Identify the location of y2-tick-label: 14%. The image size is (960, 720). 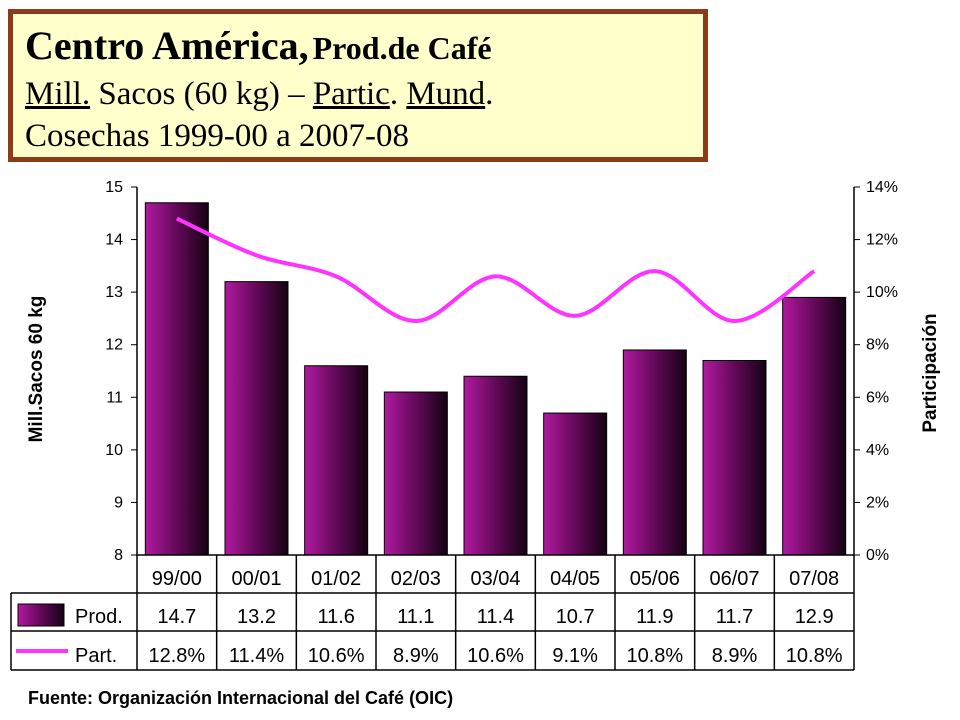
(882, 187).